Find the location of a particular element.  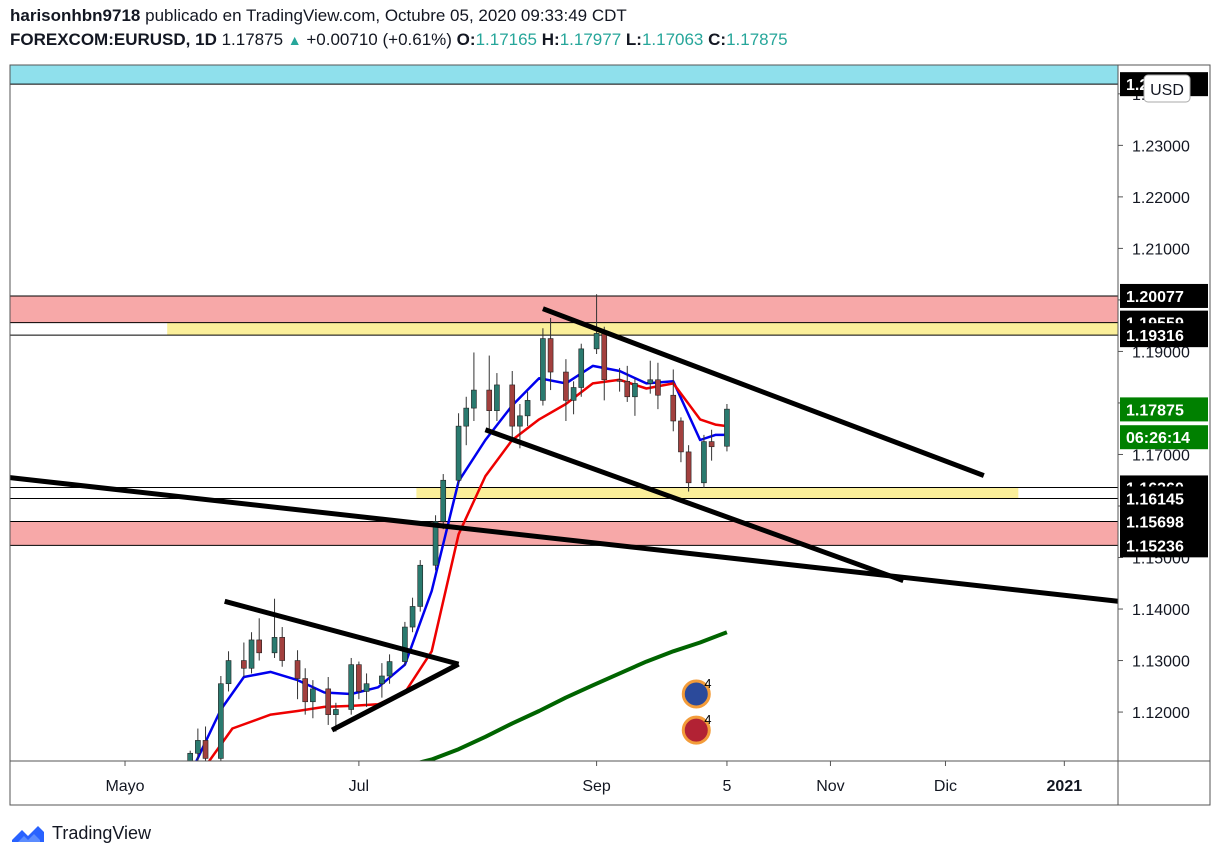

trendline-triangle-upper is located at coordinates (342, 632).